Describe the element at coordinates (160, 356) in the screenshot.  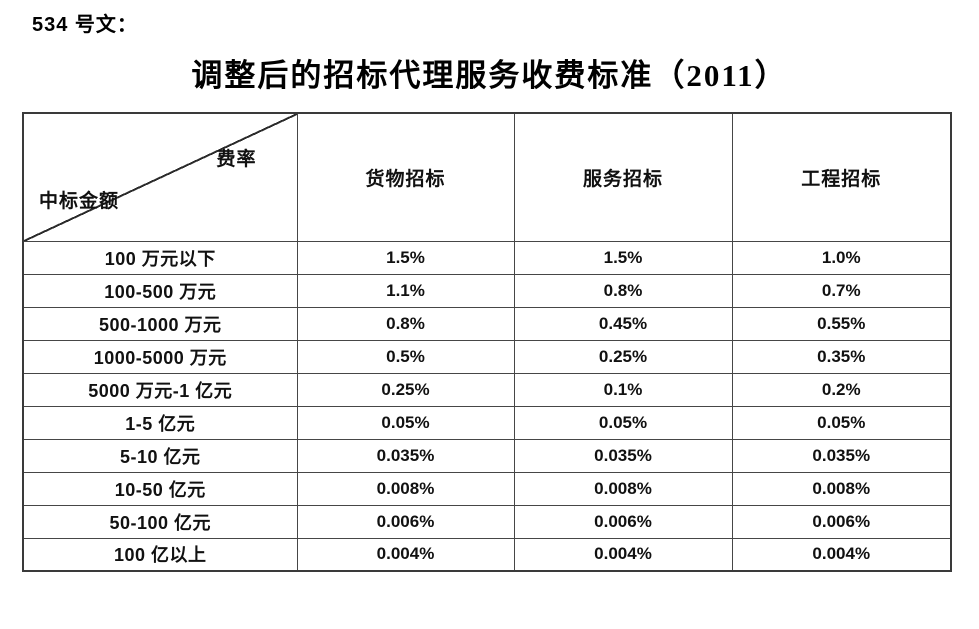
I see `row-label: 1000-5000 万元` at that location.